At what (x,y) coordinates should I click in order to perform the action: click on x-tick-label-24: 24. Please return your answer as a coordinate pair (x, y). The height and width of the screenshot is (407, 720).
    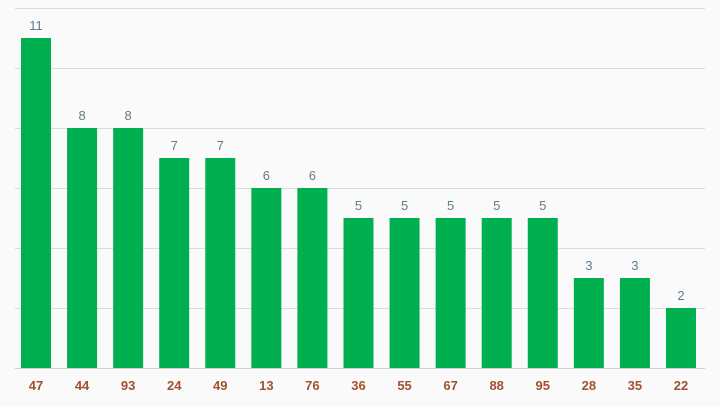
    Looking at the image, I should click on (174, 385).